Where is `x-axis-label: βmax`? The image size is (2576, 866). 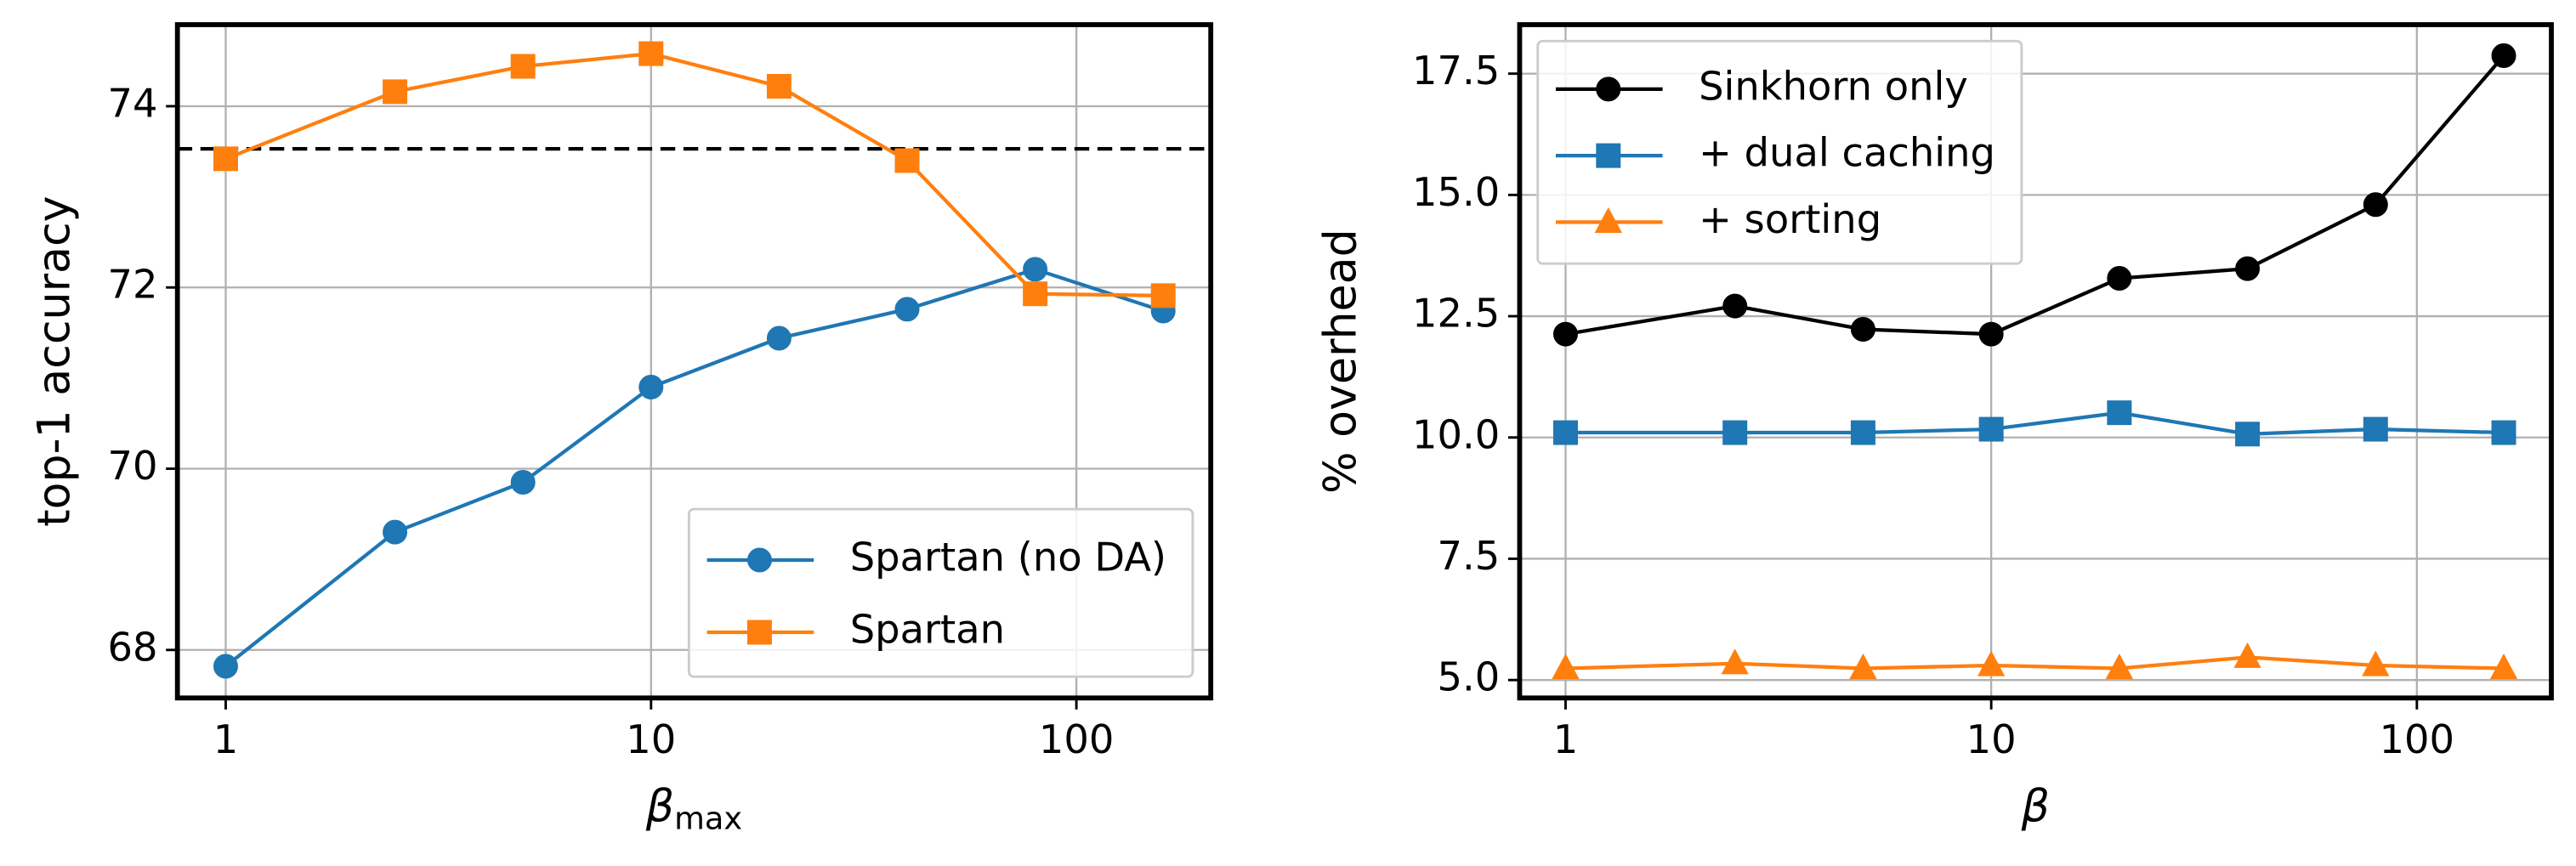 x-axis-label: βmax is located at coordinates (694, 809).